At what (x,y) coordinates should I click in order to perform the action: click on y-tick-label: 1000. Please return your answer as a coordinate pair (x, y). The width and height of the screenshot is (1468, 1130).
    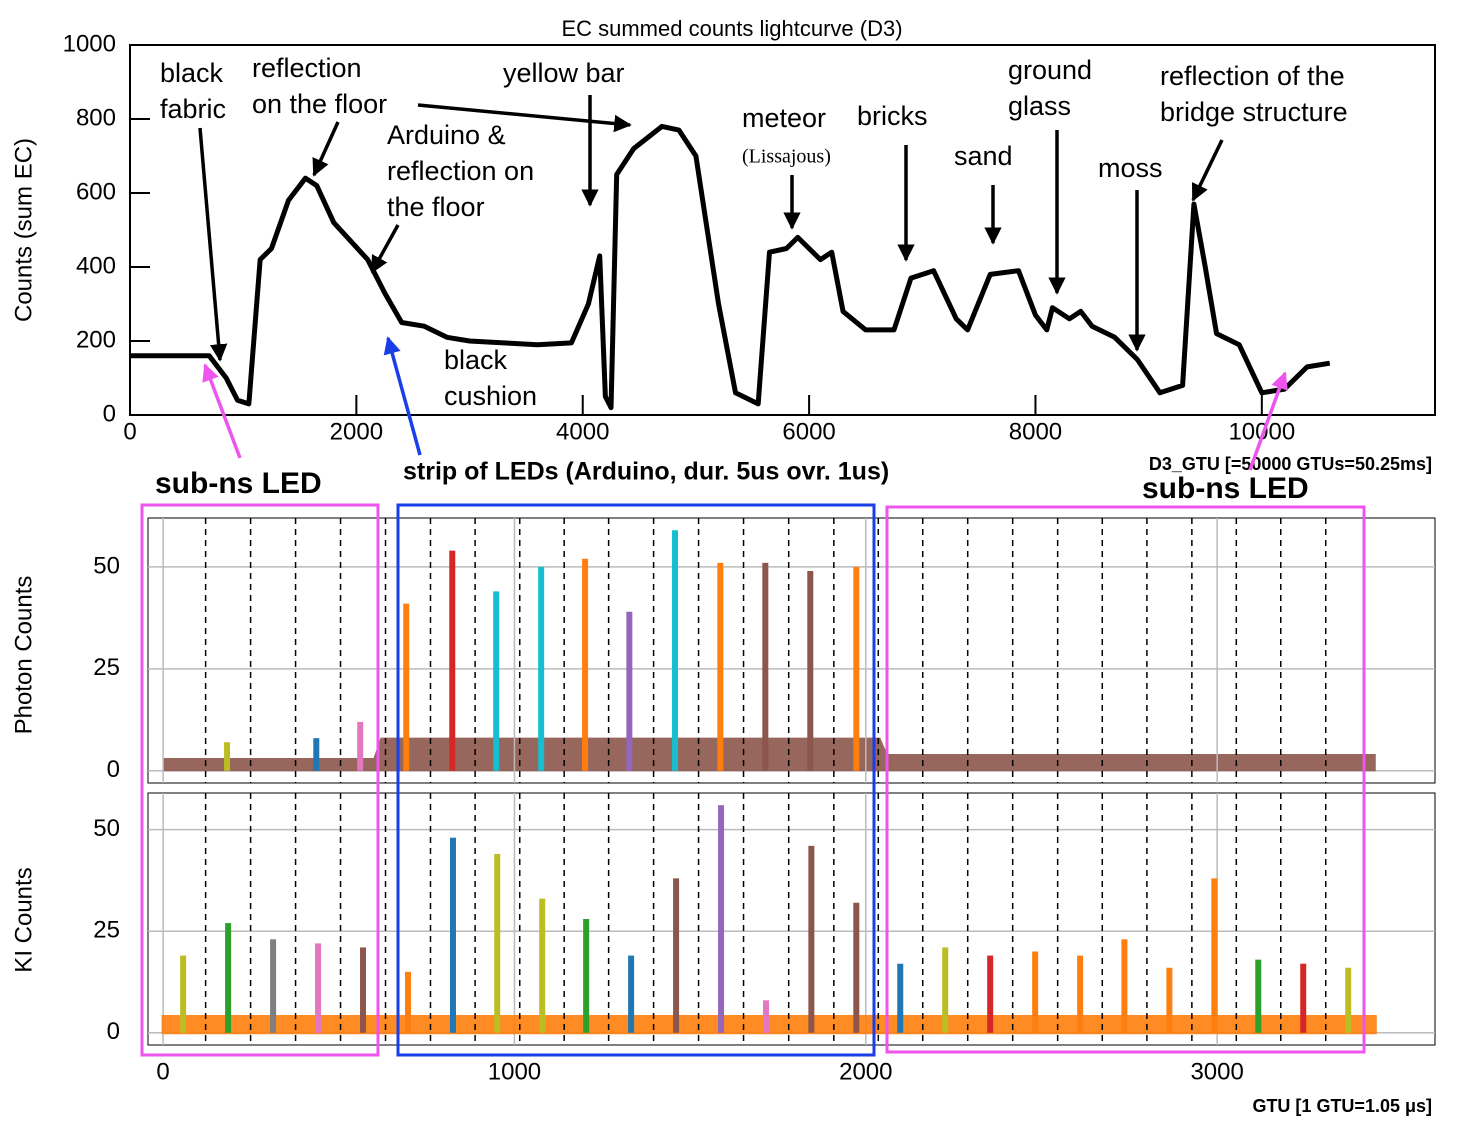
    Looking at the image, I should click on (89, 43).